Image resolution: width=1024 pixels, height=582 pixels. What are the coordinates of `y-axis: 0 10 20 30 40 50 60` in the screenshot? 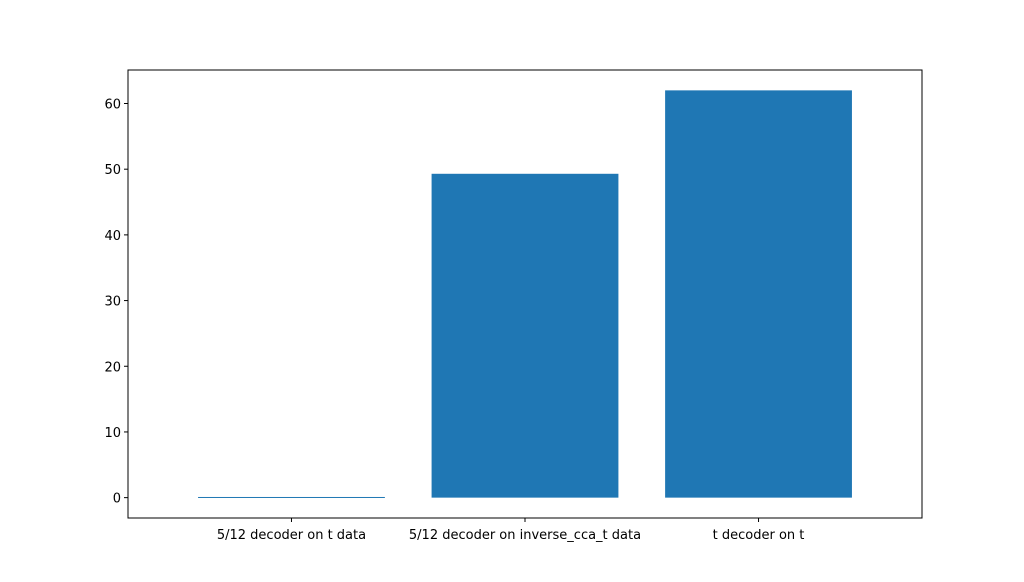 It's located at (116, 302).